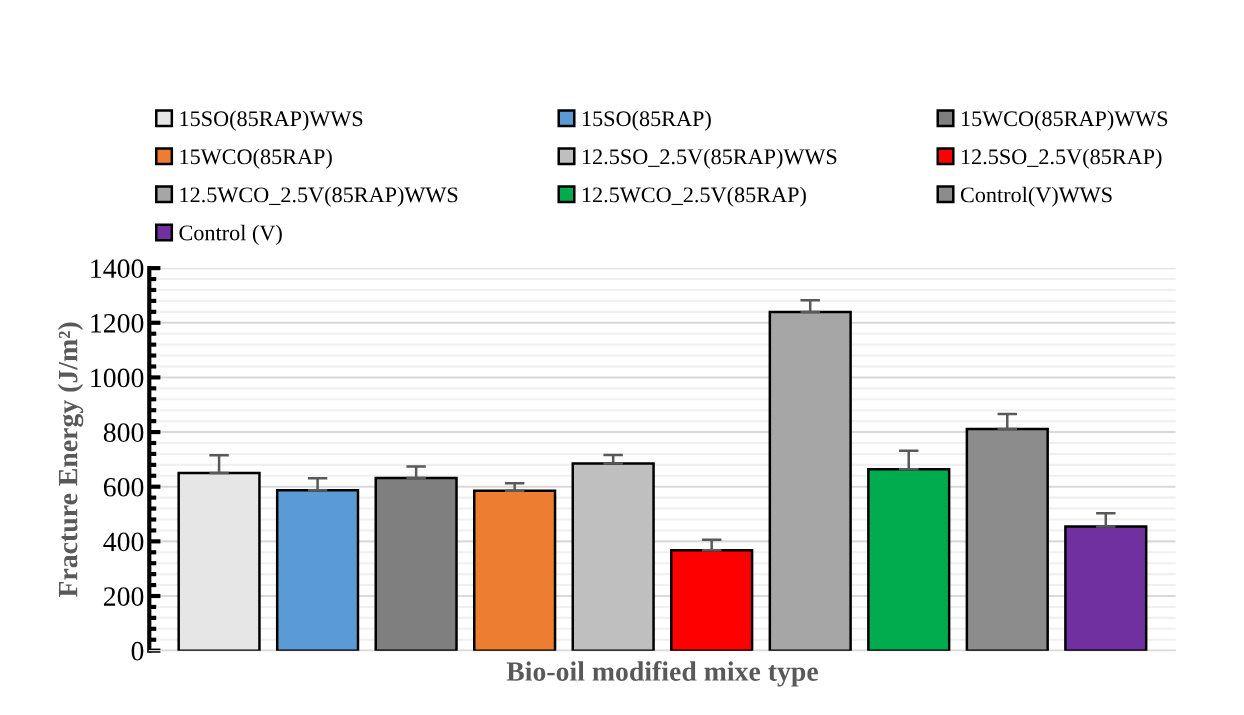 Image resolution: width=1244 pixels, height=715 pixels. Describe the element at coordinates (117, 323) in the screenshot. I see `y-tick-label: 1200` at that location.